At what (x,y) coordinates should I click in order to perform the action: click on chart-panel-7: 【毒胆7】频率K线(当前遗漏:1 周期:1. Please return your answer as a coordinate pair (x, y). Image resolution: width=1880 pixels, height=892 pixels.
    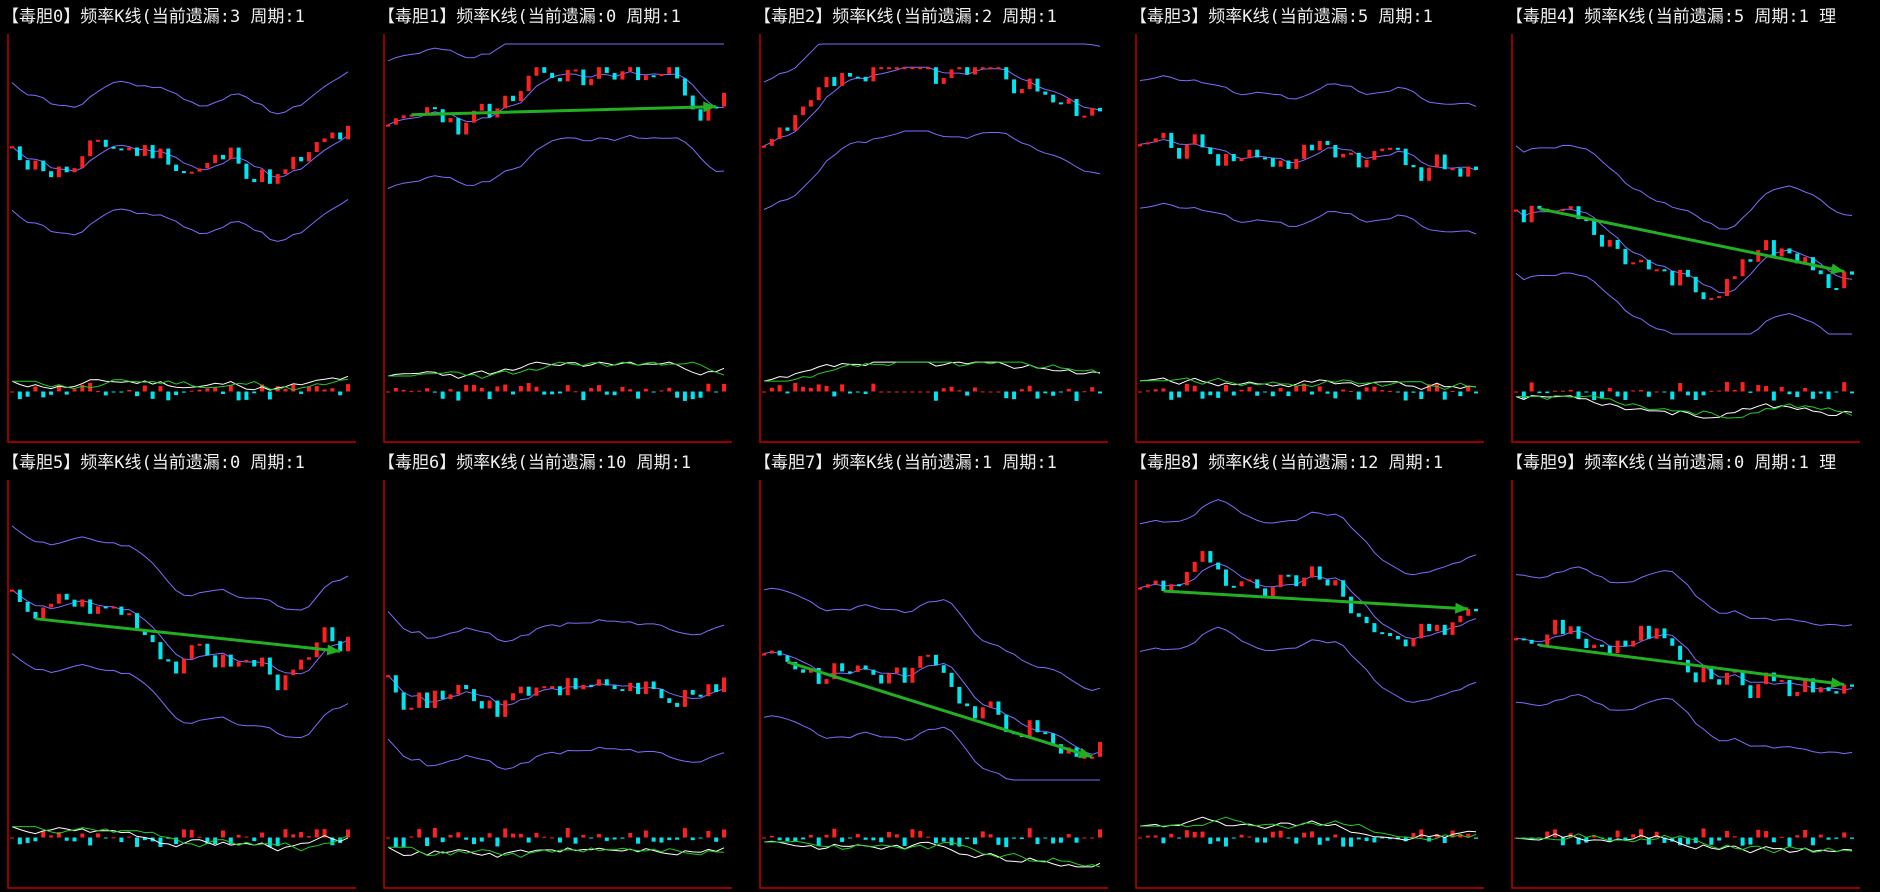
    Looking at the image, I should click on (940, 669).